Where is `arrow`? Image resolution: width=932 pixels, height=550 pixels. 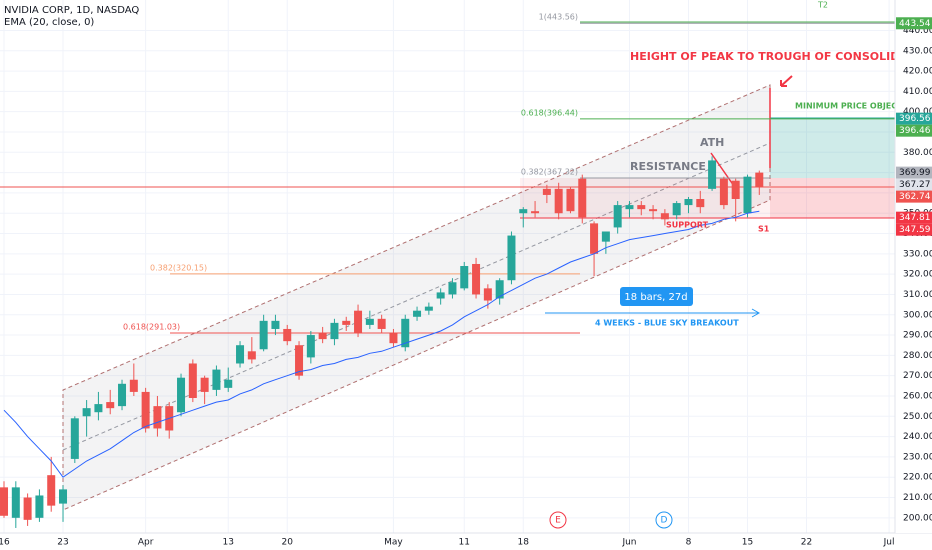 arrow is located at coordinates (786, 81).